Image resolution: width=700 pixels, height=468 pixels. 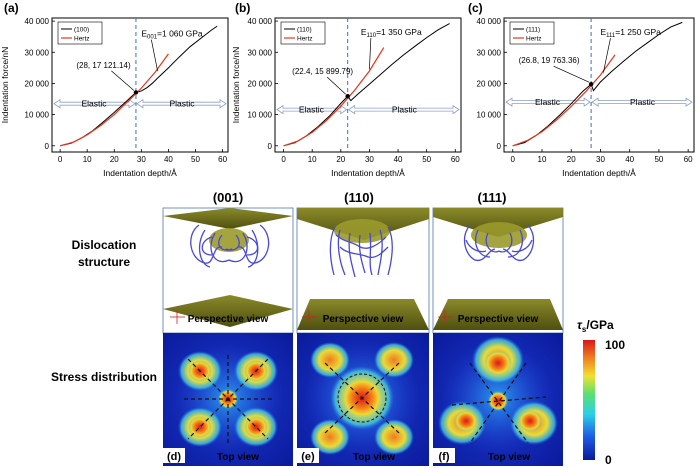 I want to click on column-header-110: (110), so click(x=359, y=197).